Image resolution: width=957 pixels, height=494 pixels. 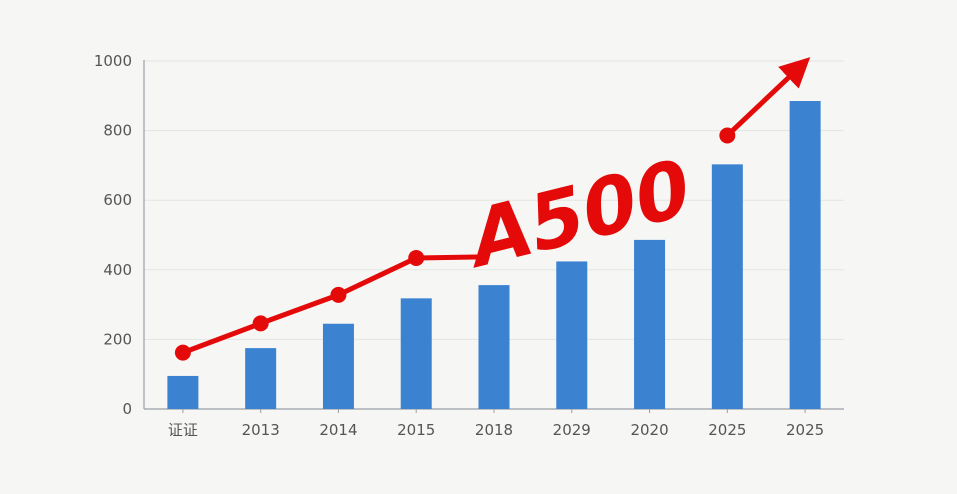 What do you see at coordinates (117, 131) in the screenshot?
I see `y-tick-label: 800` at bounding box center [117, 131].